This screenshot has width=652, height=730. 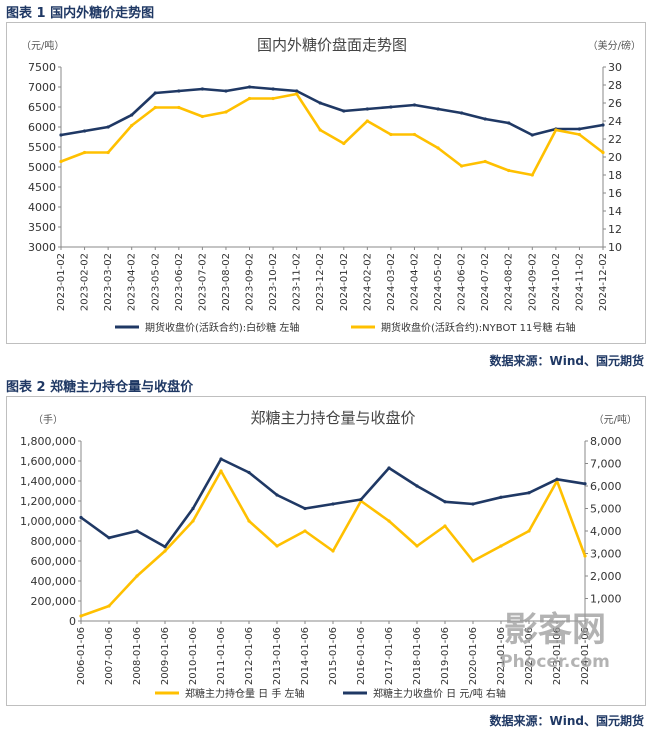 What do you see at coordinates (42, 67) in the screenshot?
I see `y-left-tick-label: 7500` at bounding box center [42, 67].